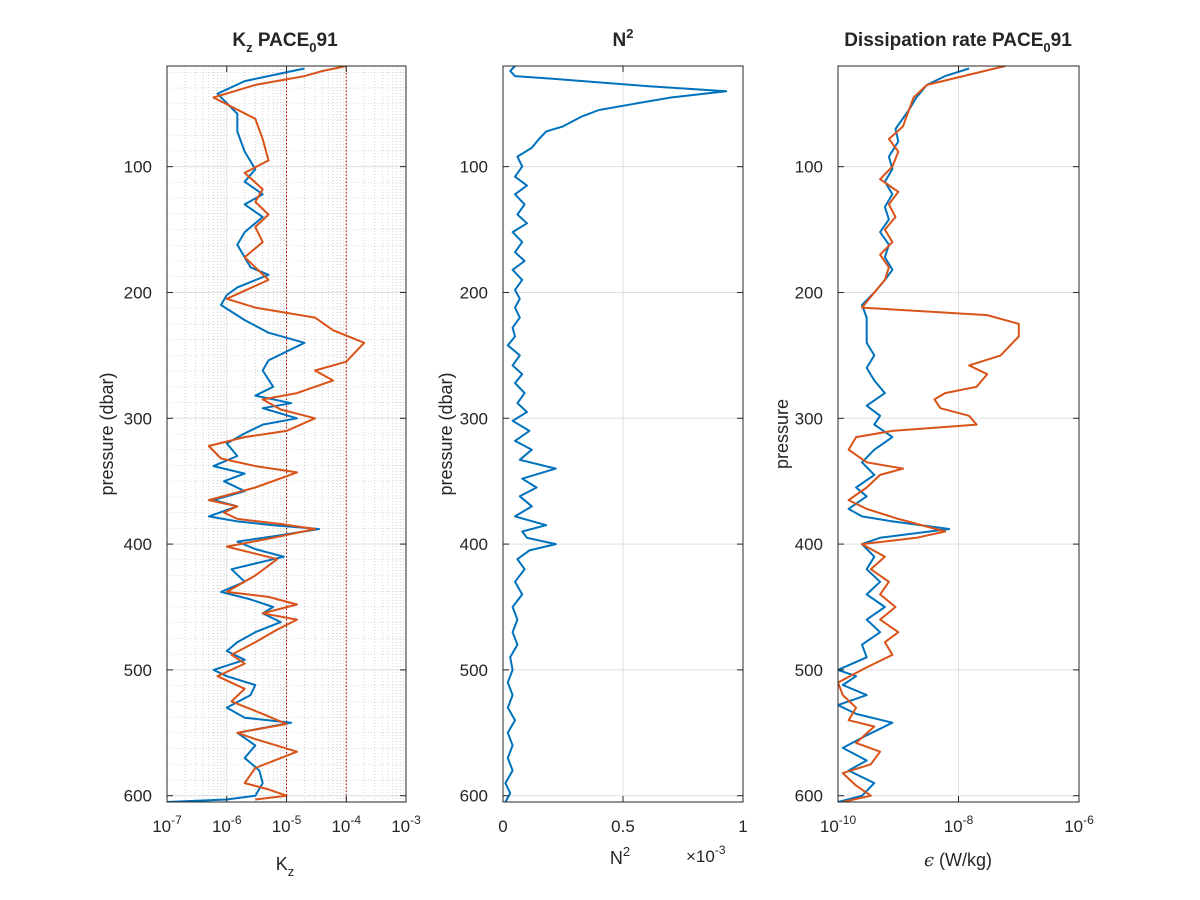 This screenshot has width=1200, height=900. I want to click on kz-xtick-exp: -5, so click(296, 820).